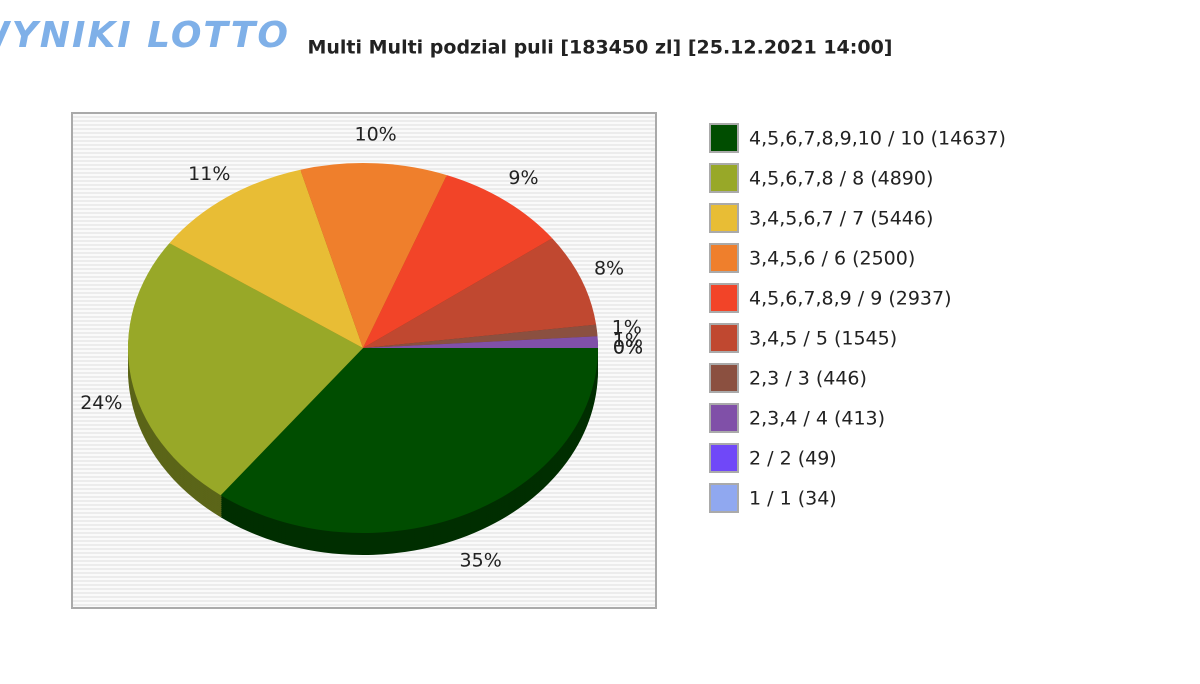 This screenshot has width=1200, height=684. Describe the element at coordinates (793, 499) in the screenshot. I see `legend-label: 1 / 1 (34)` at that location.